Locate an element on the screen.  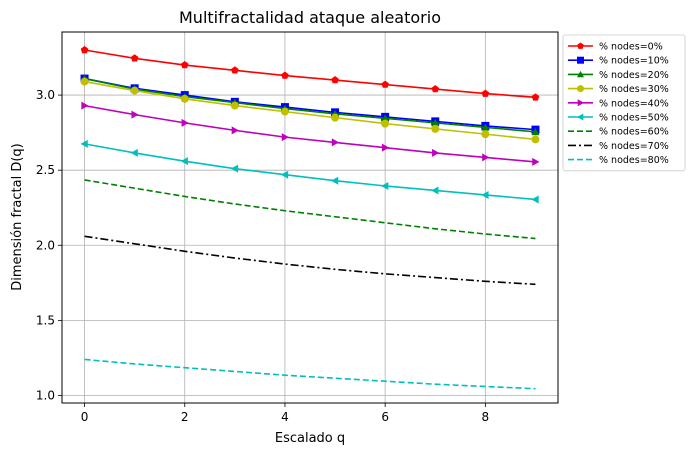
legend-label: % nodes=50% is located at coordinates (634, 118).